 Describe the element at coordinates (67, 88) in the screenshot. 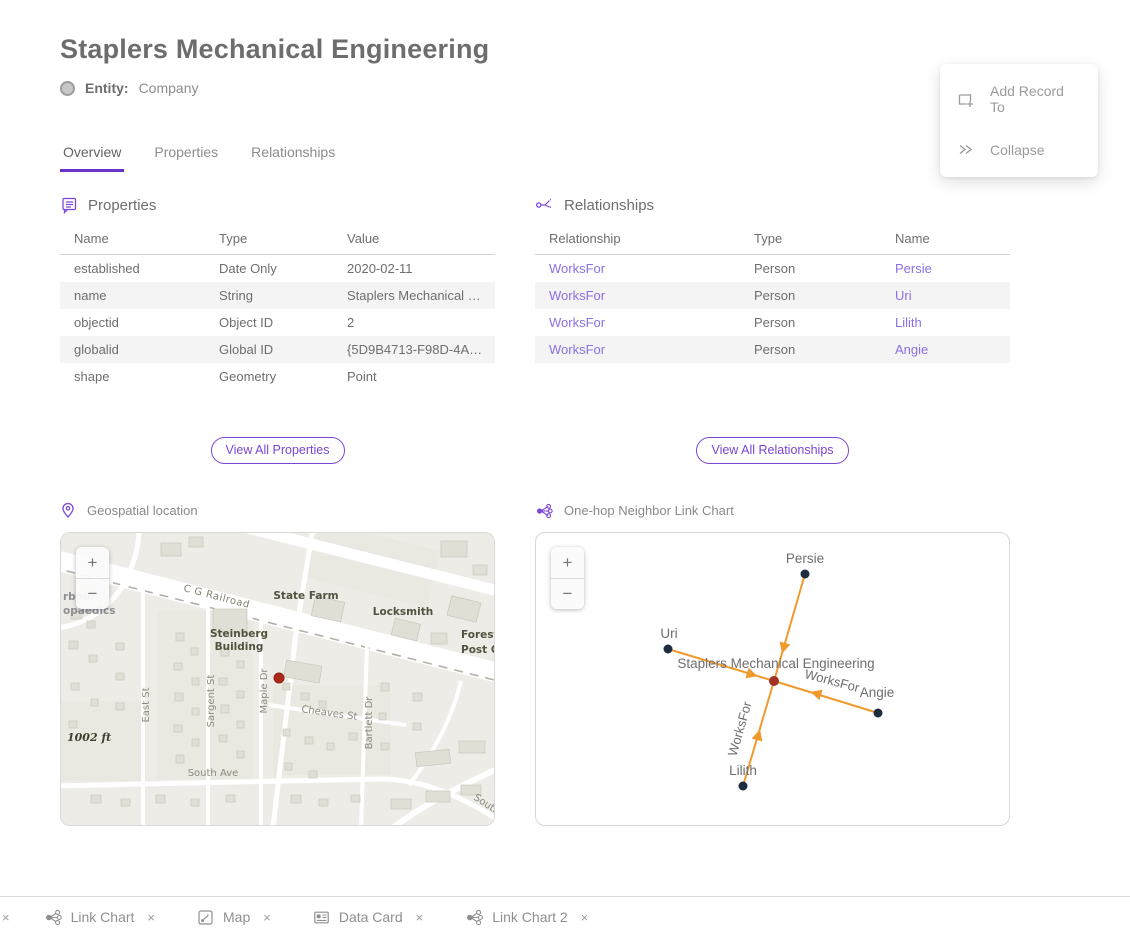

I see `entity-type-icon` at that location.